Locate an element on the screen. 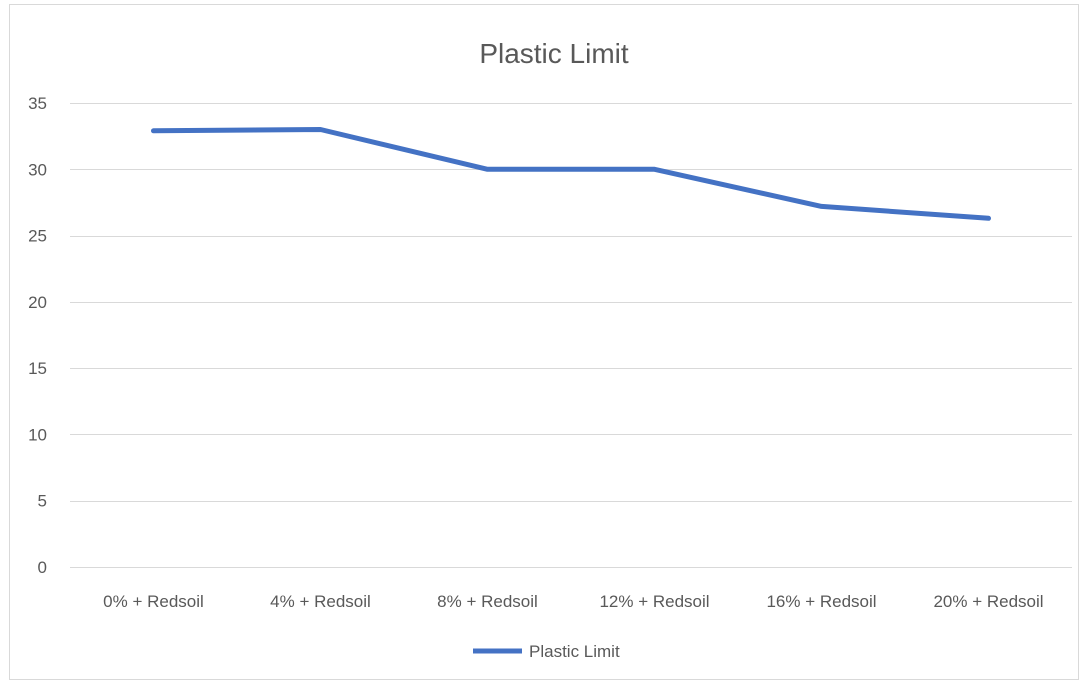 This screenshot has width=1091, height=685. chart-title: Plastic Limit is located at coordinates (554, 53).